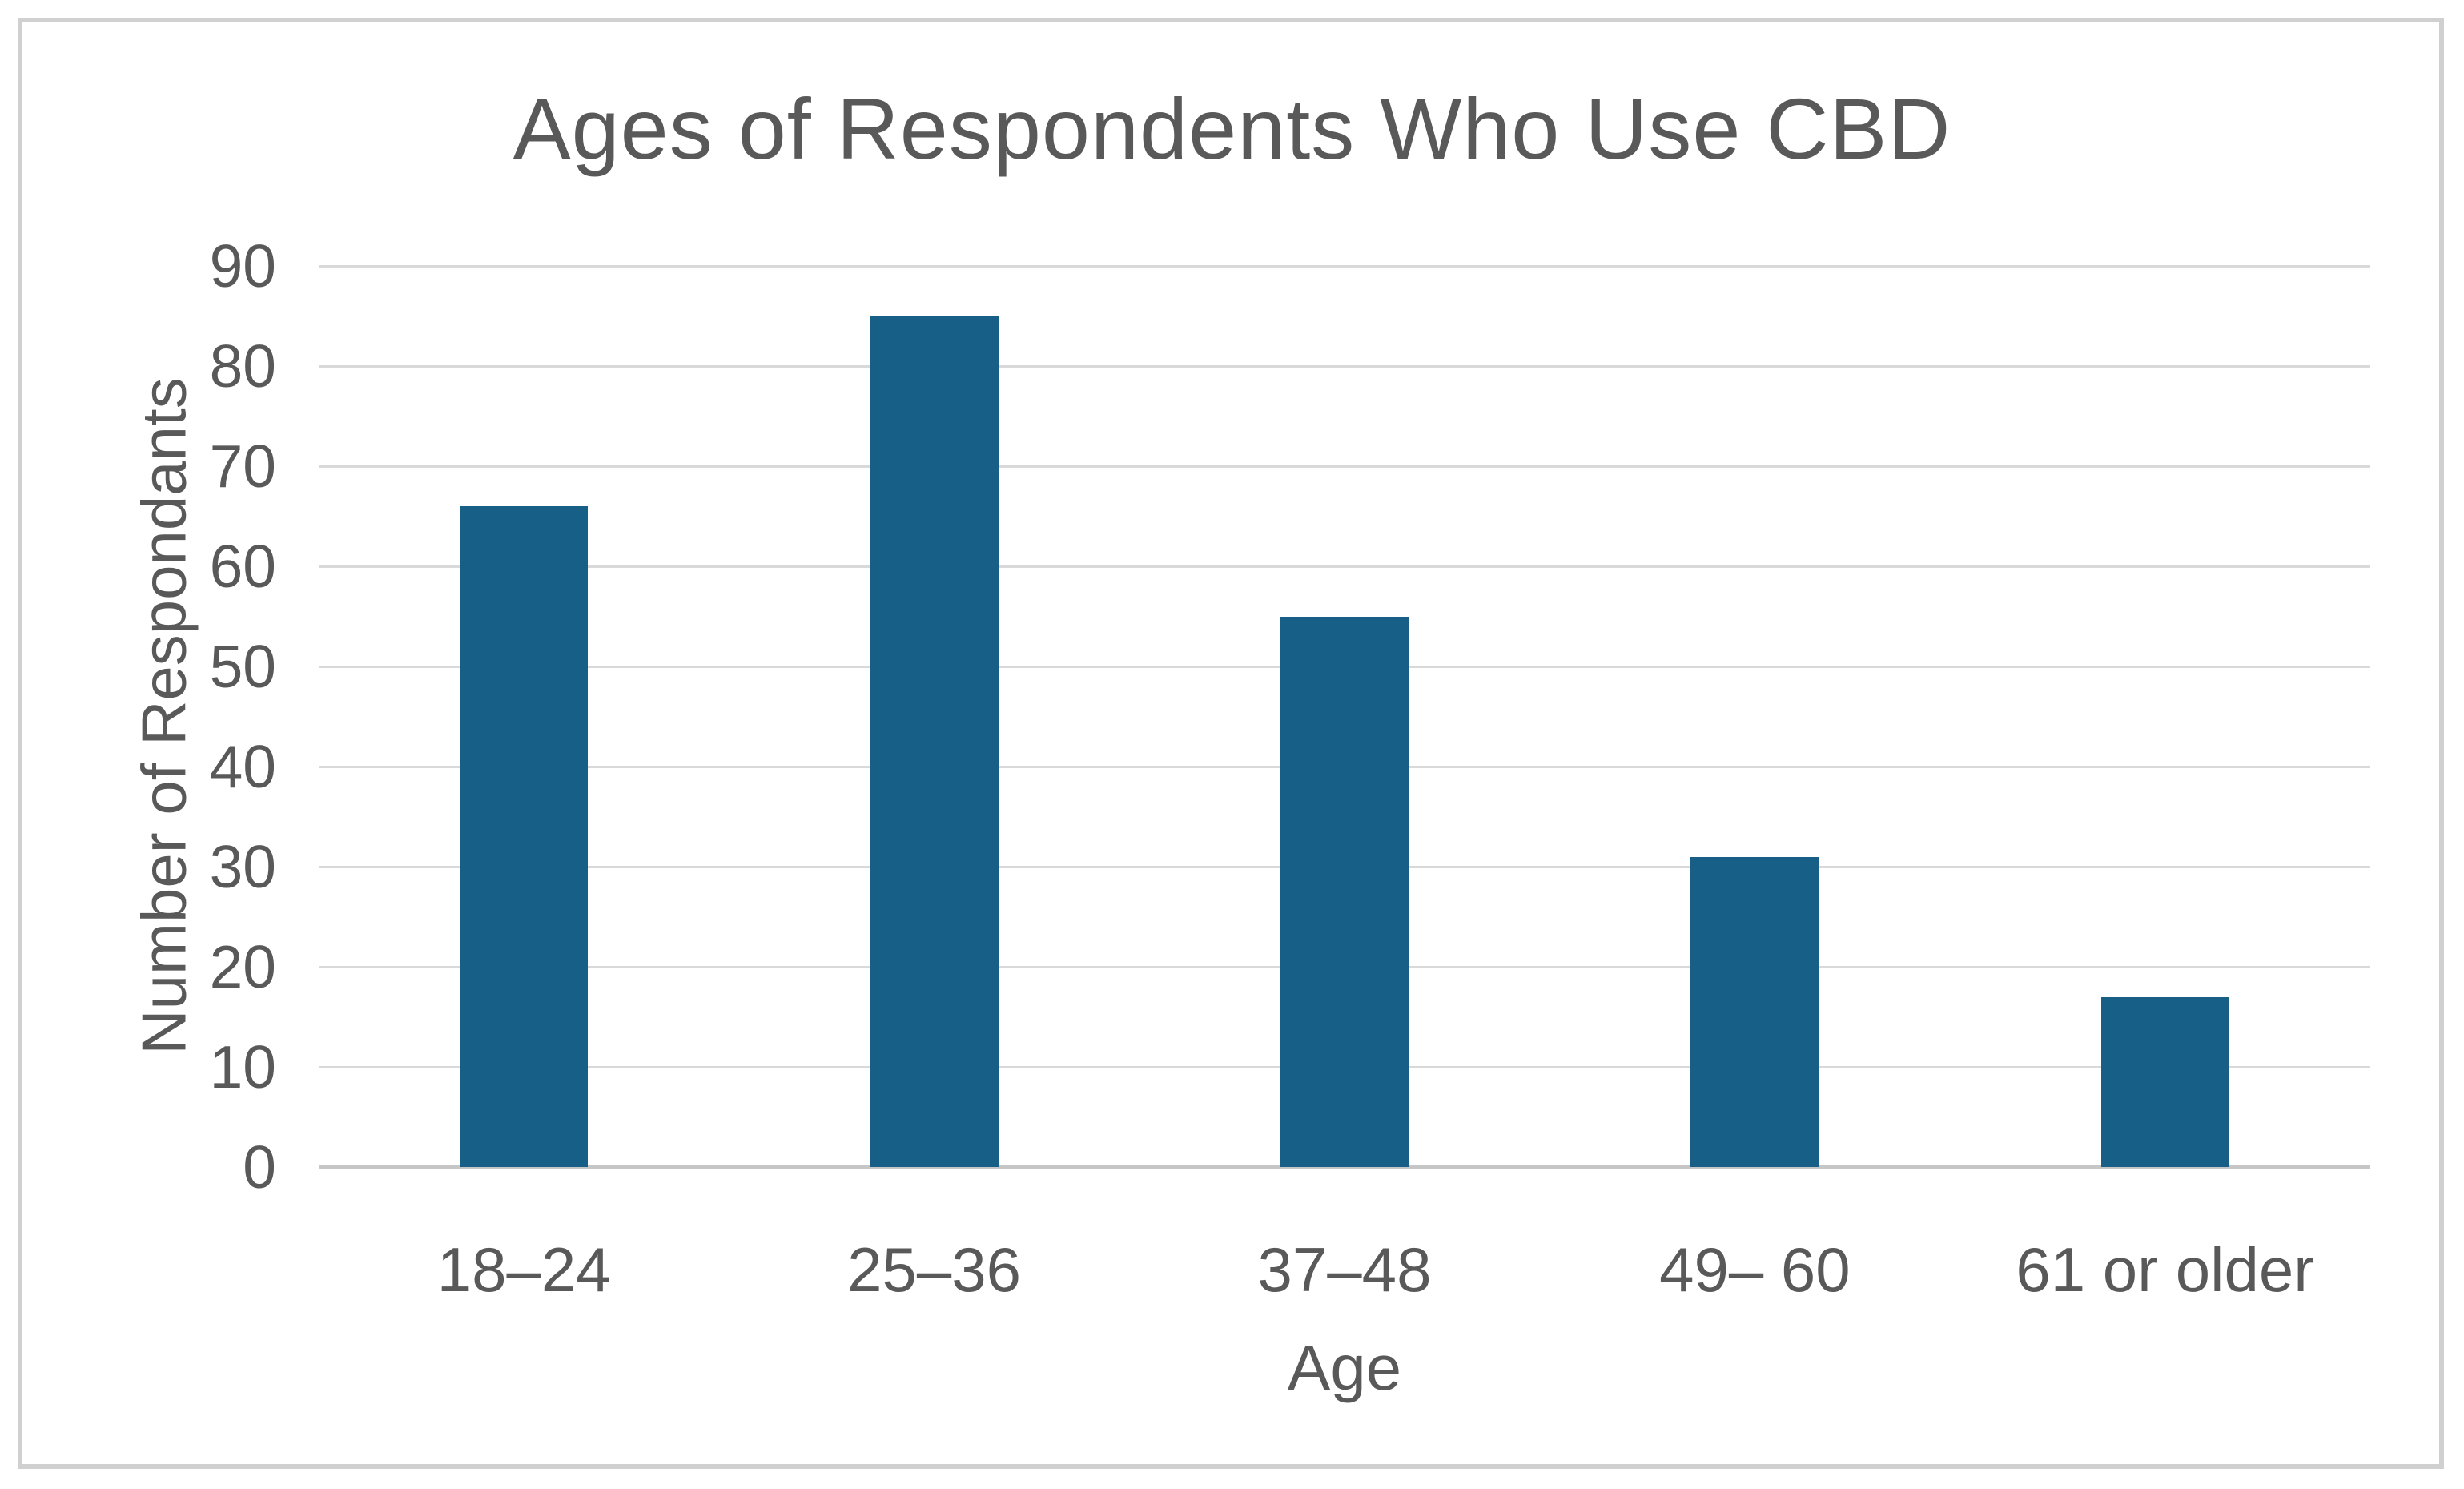  What do you see at coordinates (242, 1067) in the screenshot?
I see `y-tick-label-10: 10` at bounding box center [242, 1067].